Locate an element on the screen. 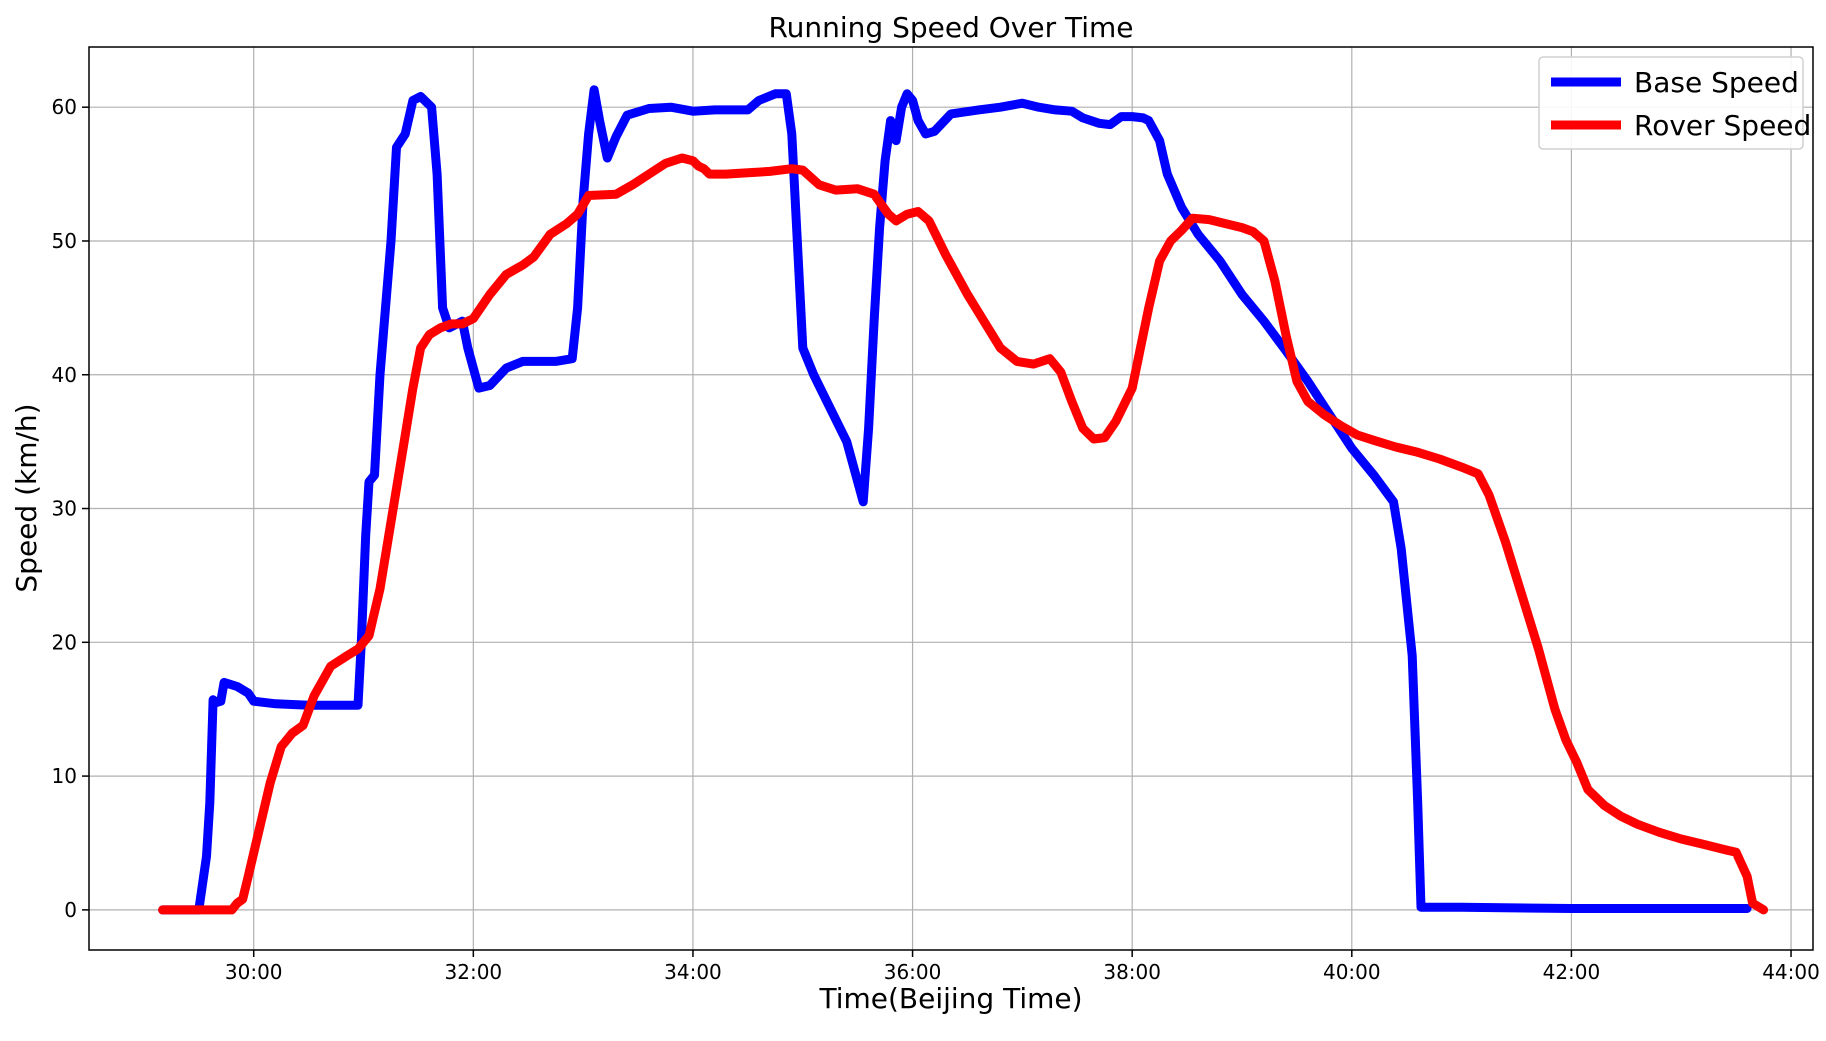 The width and height of the screenshot is (1826, 1041). x-tick-label: 44:00 is located at coordinates (1791, 972).